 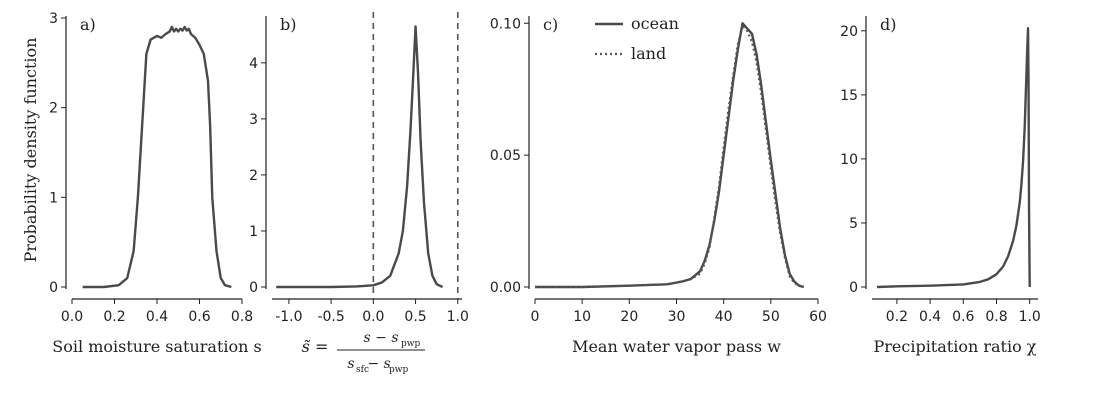 What do you see at coordinates (330, 317) in the screenshot?
I see `x-tick-label: -0.5` at bounding box center [330, 317].